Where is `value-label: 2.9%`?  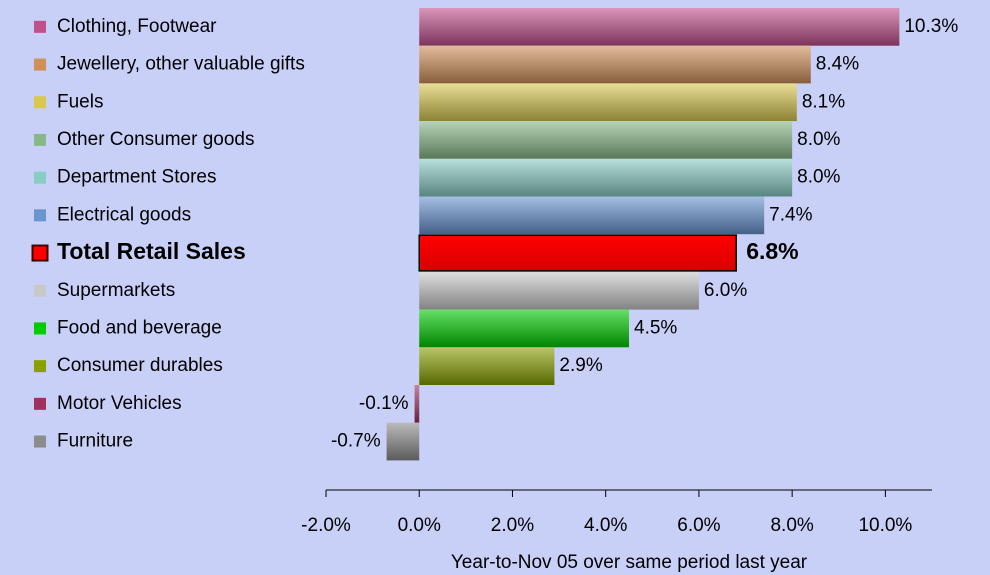
value-label: 2.9% is located at coordinates (580, 365).